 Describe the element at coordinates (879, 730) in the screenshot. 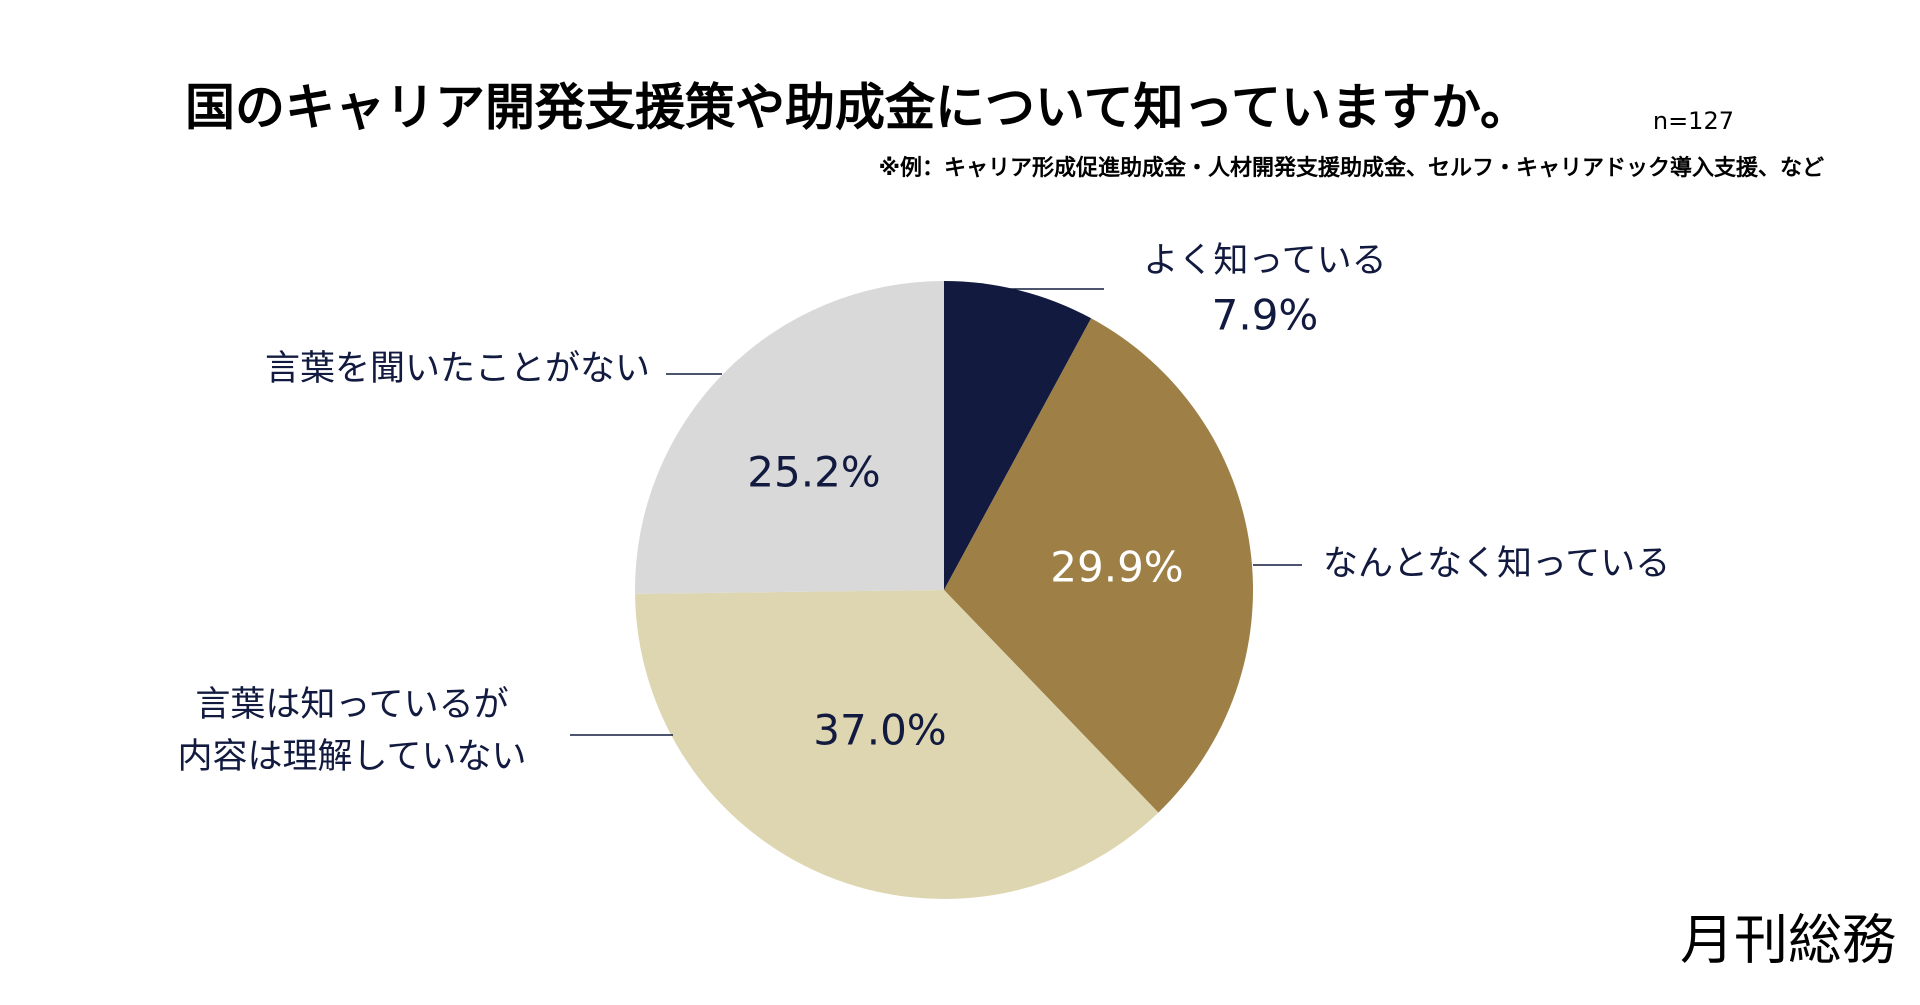

I see `value-label: 37.0%` at that location.